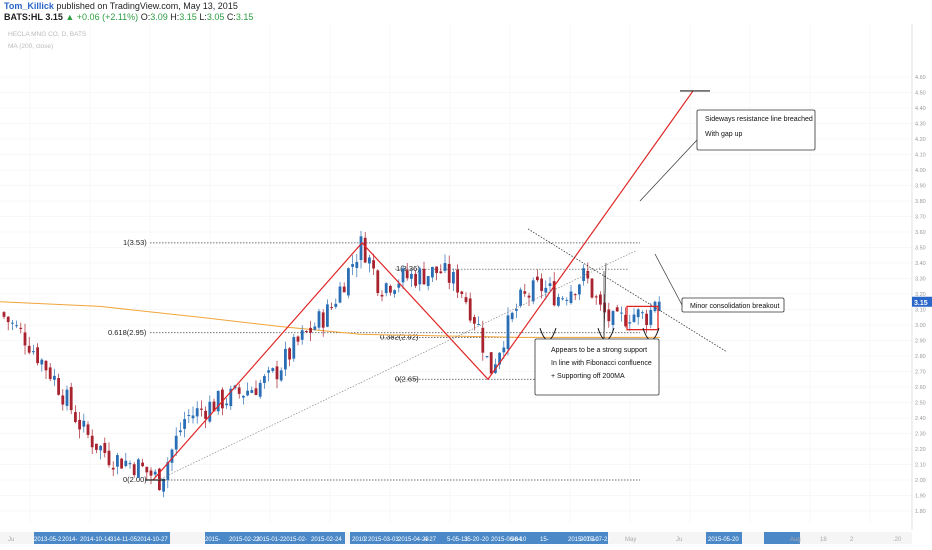 The height and width of the screenshot is (550, 932). I want to click on price-tick-label: 2.90, so click(920, 342).